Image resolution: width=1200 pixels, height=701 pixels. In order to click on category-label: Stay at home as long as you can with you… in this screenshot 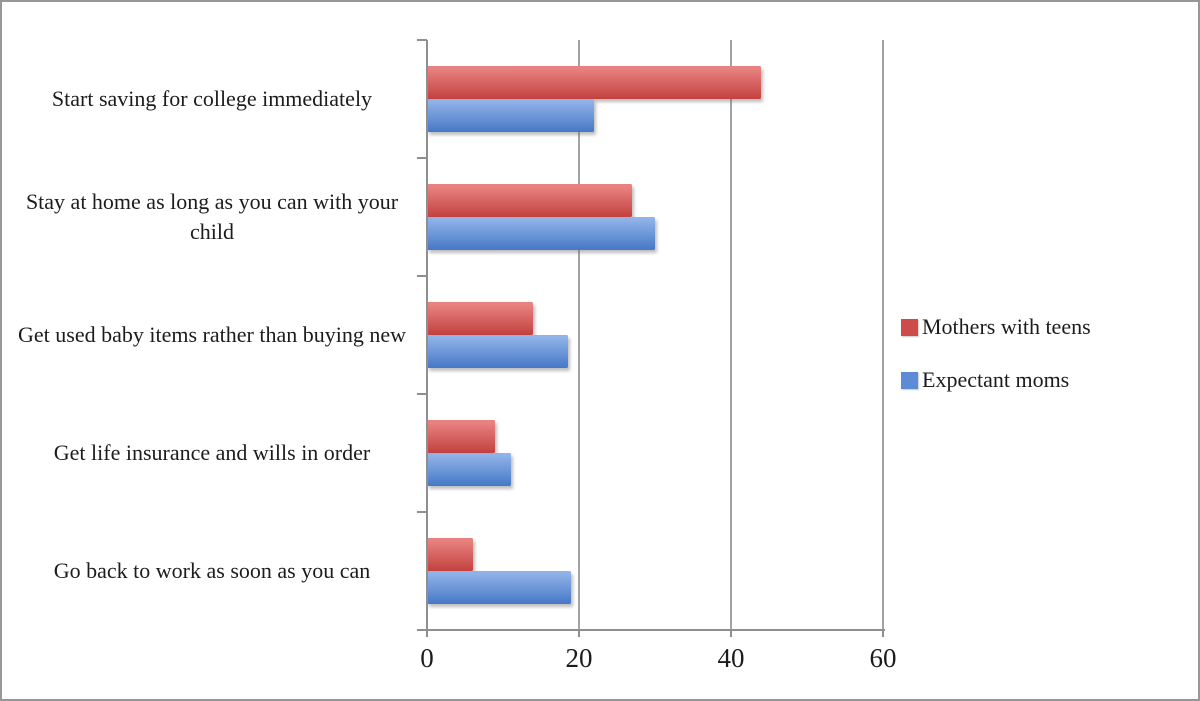, I will do `click(212, 216)`.